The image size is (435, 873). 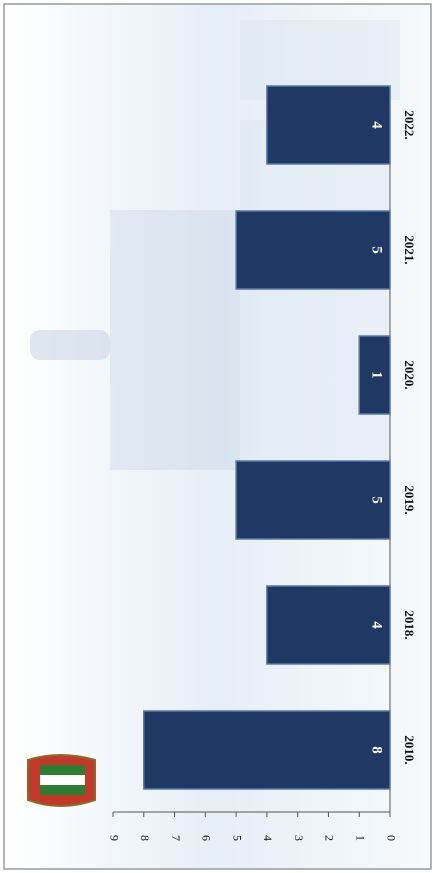 What do you see at coordinates (391, 838) in the screenshot?
I see `y-tick-label: 0` at bounding box center [391, 838].